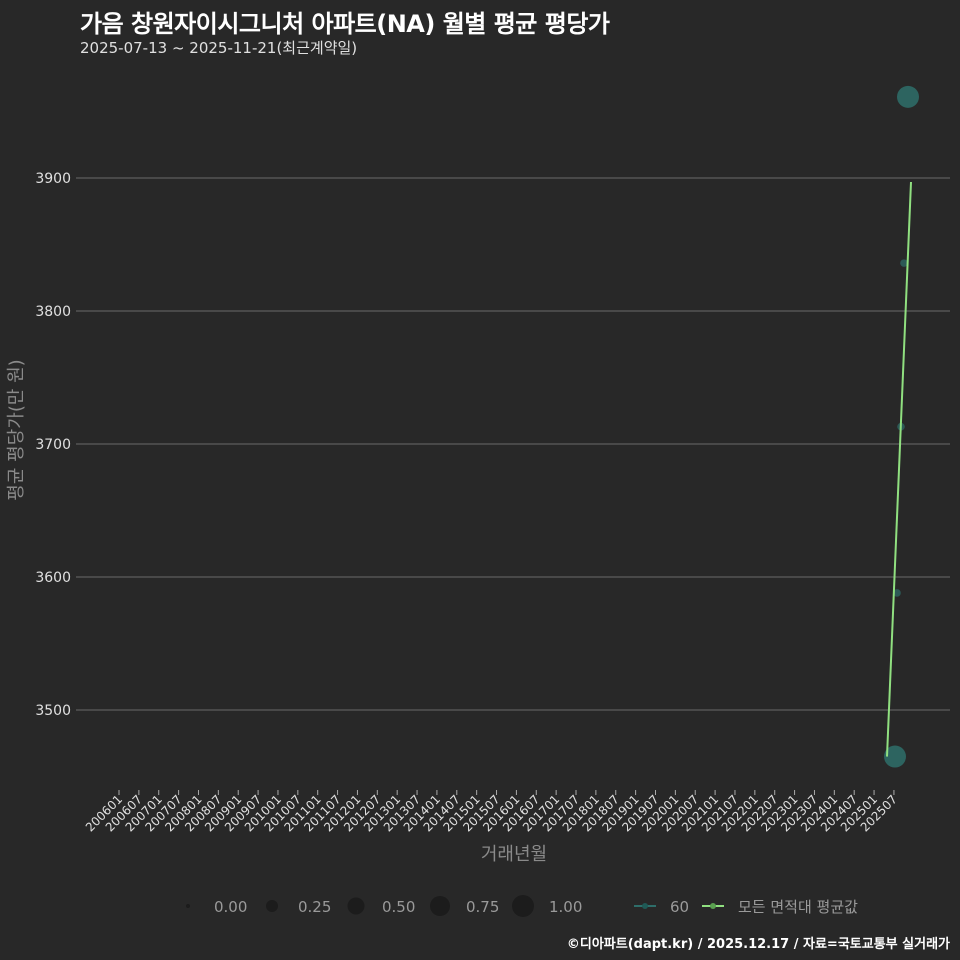  Describe the element at coordinates (53, 711) in the screenshot. I see `y-tick-label: 3500` at that location.